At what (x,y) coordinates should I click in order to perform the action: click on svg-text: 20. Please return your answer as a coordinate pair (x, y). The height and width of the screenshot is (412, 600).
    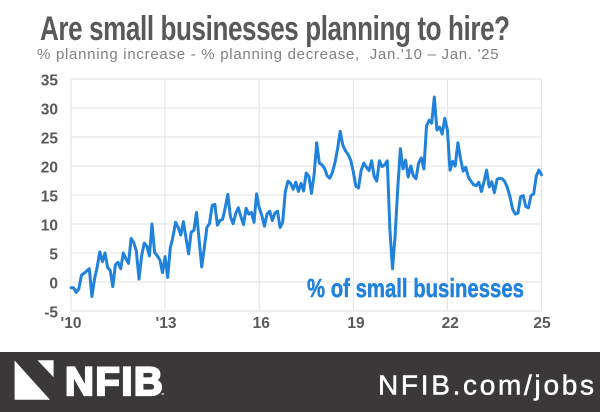
    Looking at the image, I should click on (49, 167).